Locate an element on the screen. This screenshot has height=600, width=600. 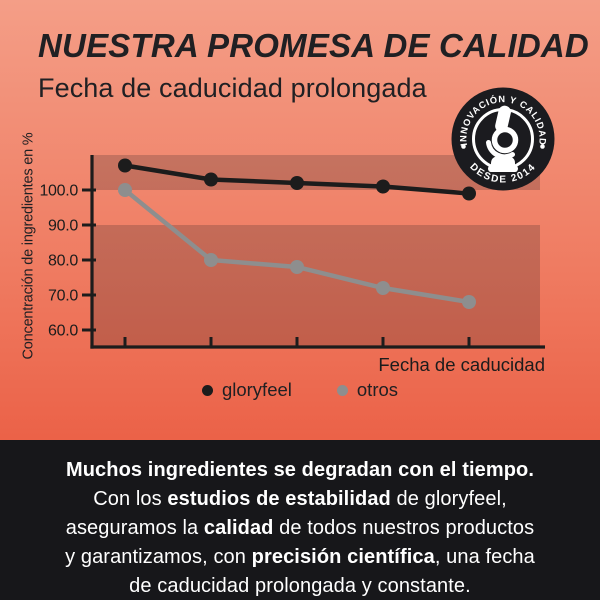
y-tick-label: 60.0 is located at coordinates (63, 331).